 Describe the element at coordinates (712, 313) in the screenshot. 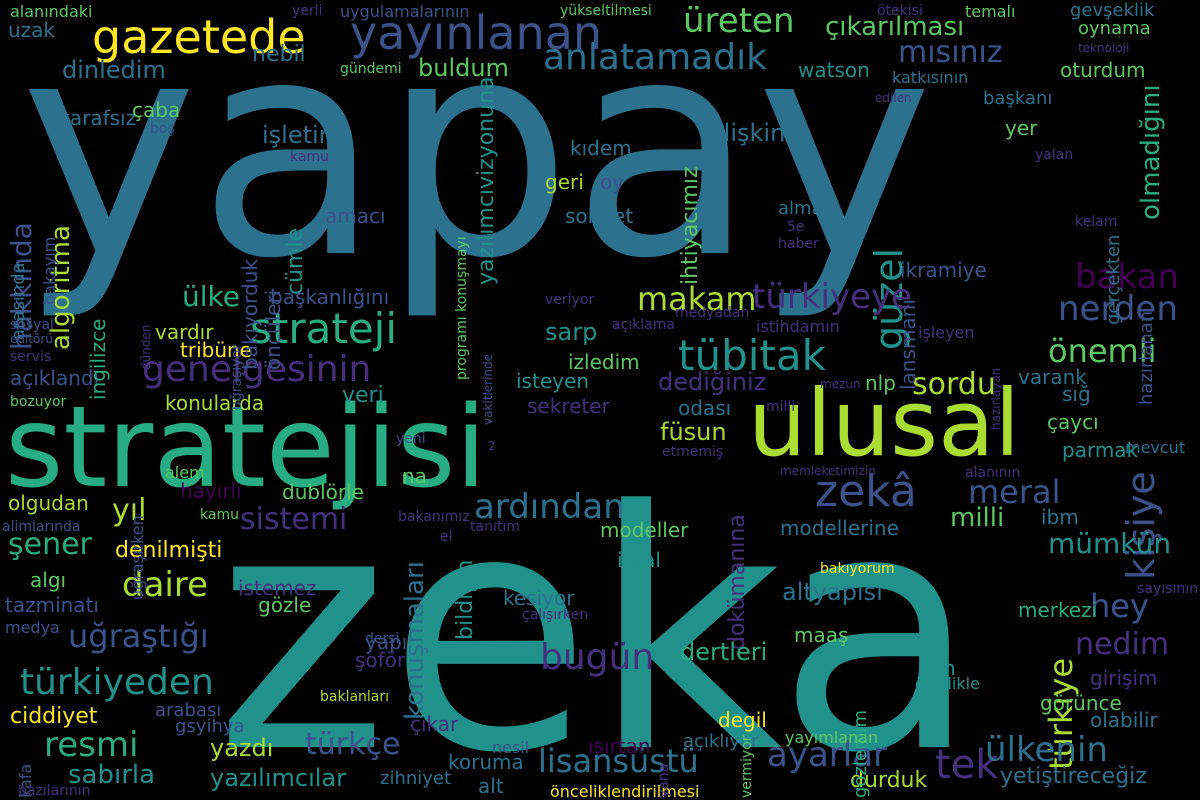

I see `word-medyadan-161: medyadan` at that location.